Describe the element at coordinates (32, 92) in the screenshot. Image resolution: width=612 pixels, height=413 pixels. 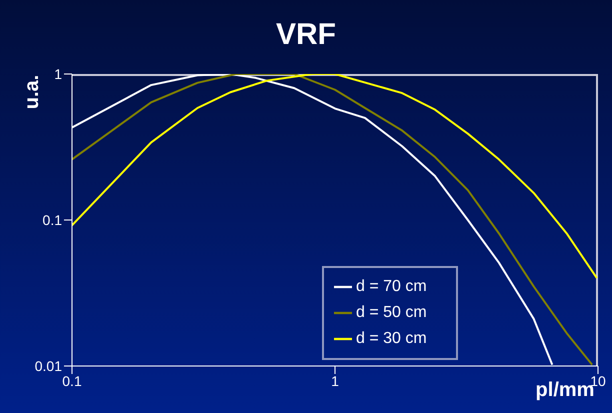
I see `y-axis-title: u.a.` at that location.